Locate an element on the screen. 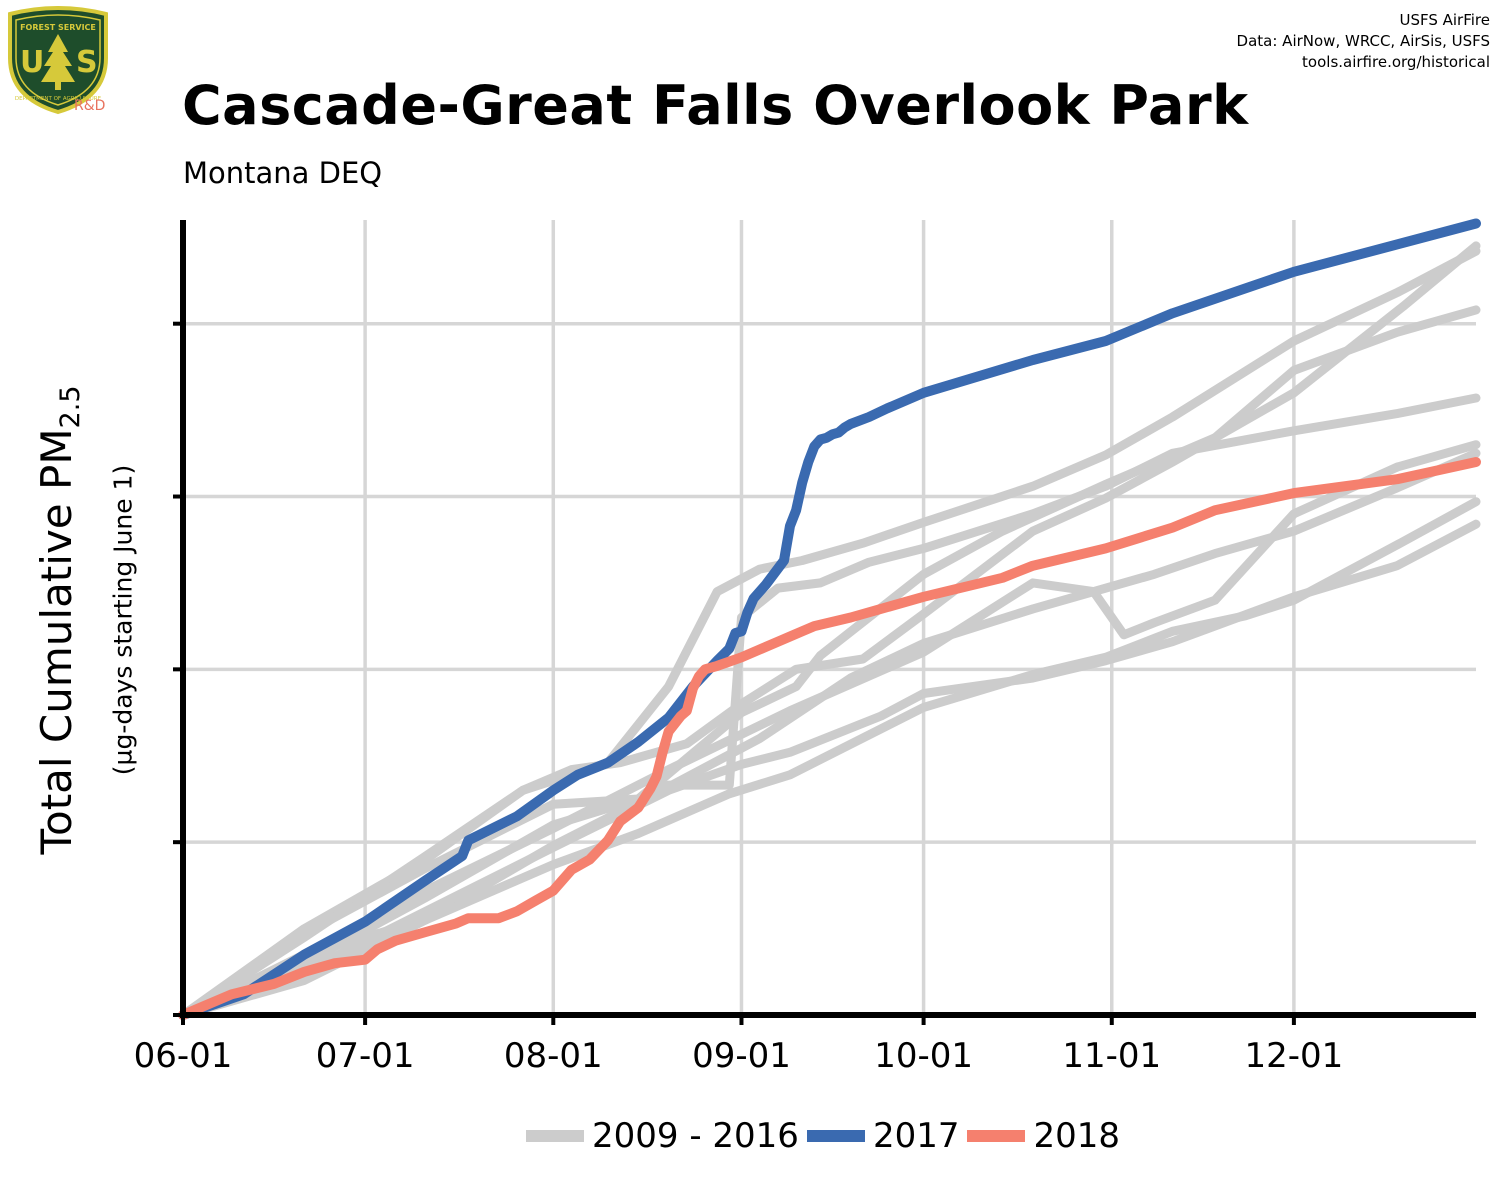 The image size is (1500, 1200). credit-line: tools.airfire.org/historical is located at coordinates (1396, 62).